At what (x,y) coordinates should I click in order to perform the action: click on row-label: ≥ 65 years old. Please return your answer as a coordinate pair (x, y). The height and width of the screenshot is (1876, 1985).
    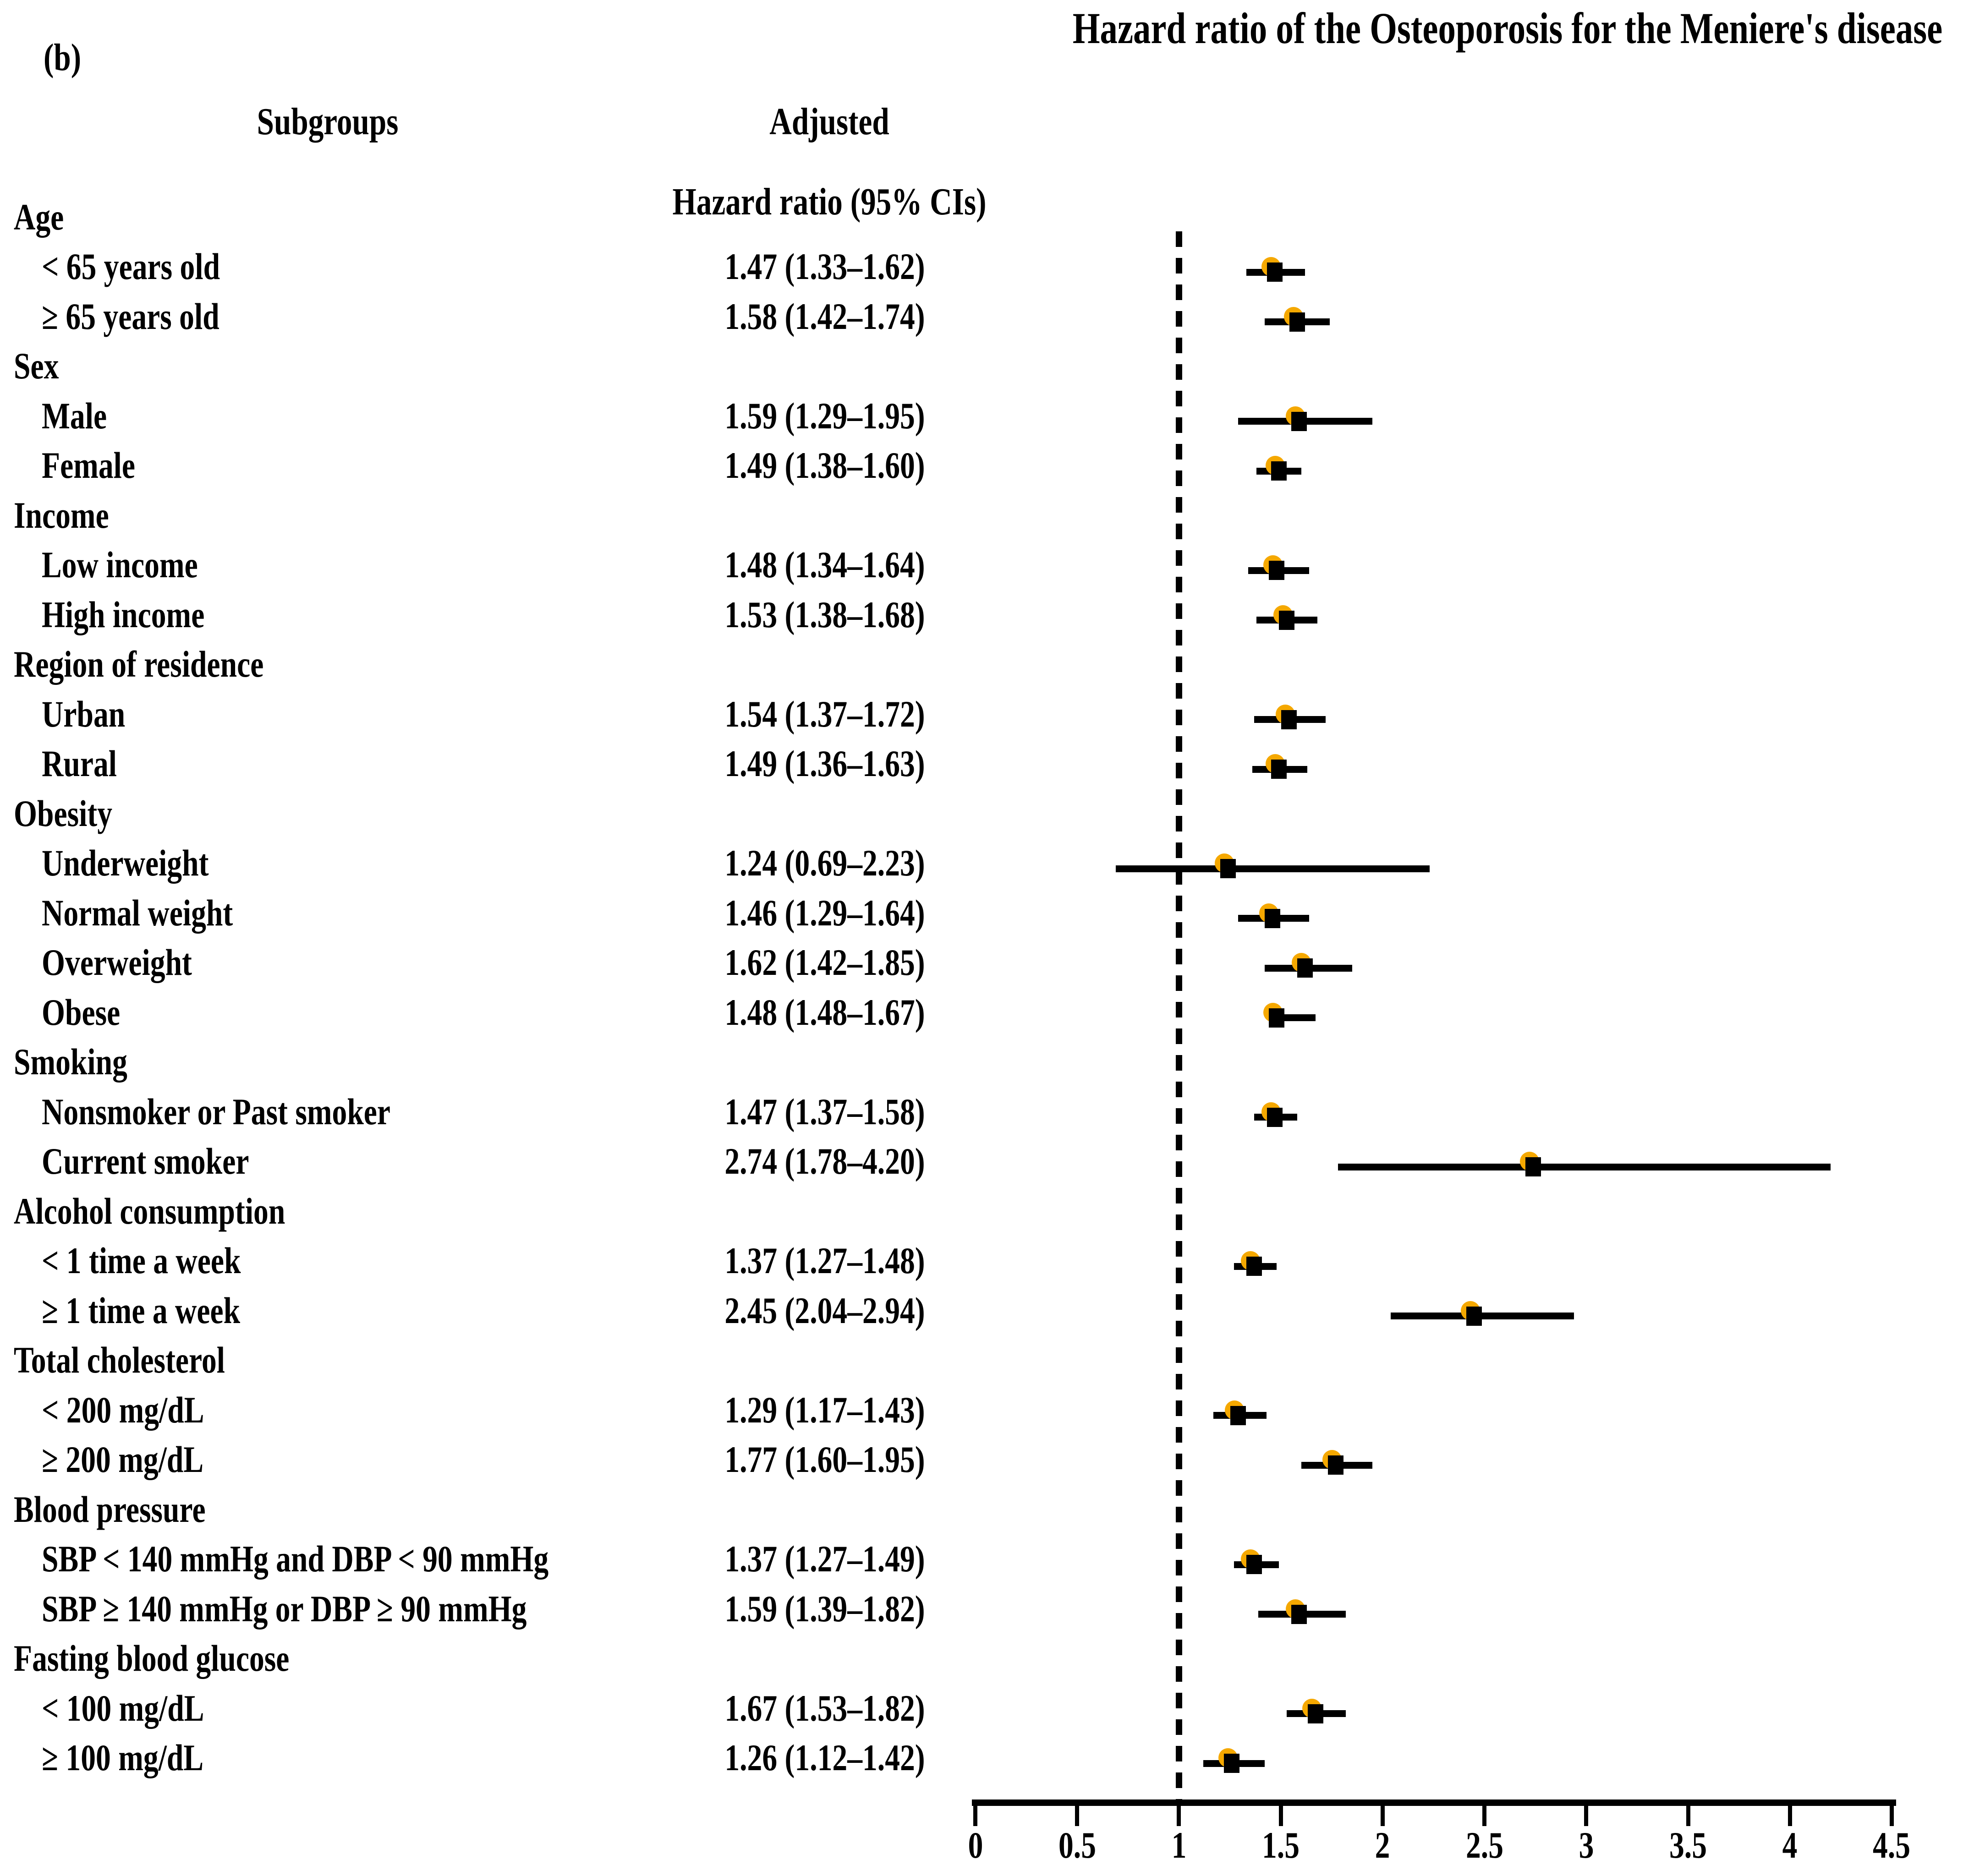
    Looking at the image, I should click on (130, 316).